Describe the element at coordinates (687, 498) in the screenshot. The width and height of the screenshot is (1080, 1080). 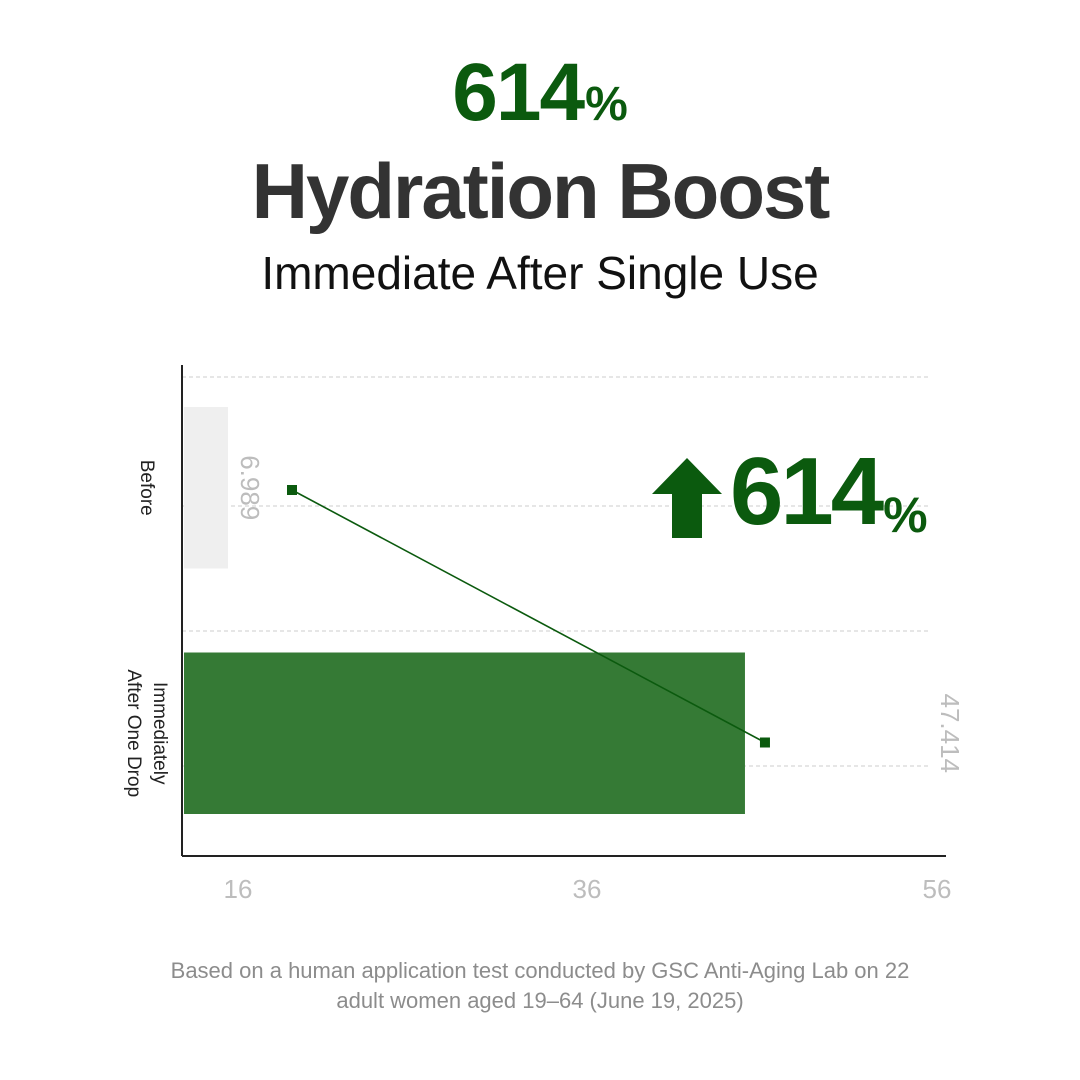
I see `arrow-up-icon` at that location.